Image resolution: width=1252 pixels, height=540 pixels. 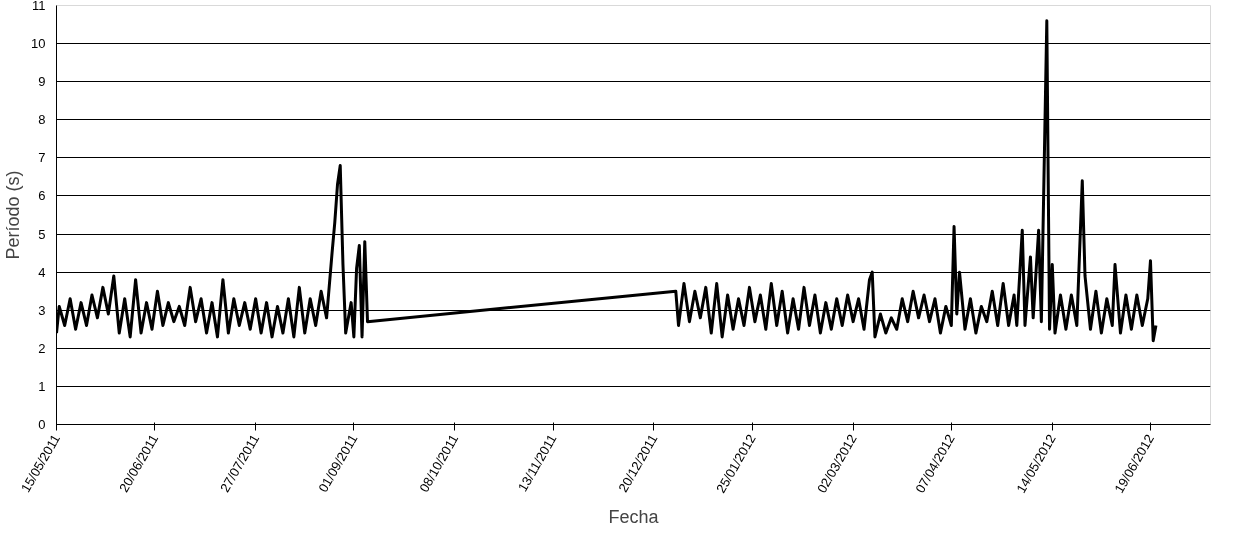 What do you see at coordinates (42, 196) in the screenshot?
I see `y-tick-label: 6` at bounding box center [42, 196].